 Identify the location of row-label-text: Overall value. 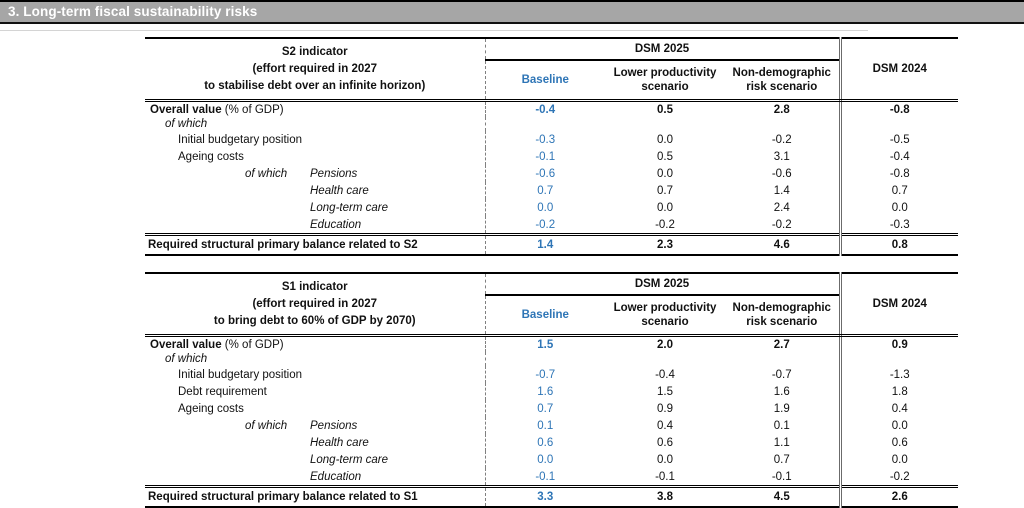
(186, 344).